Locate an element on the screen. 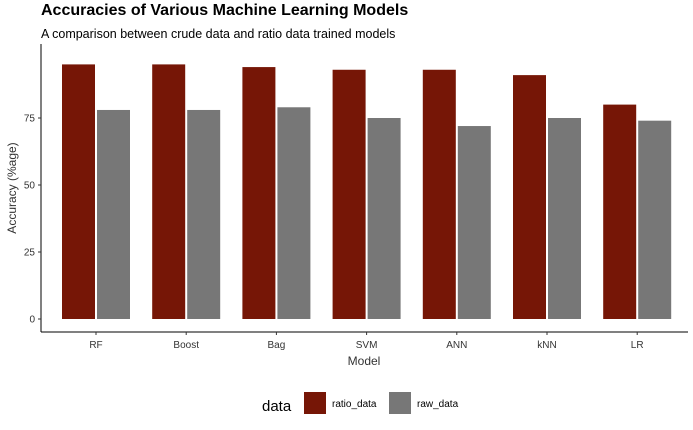 This screenshot has width=693, height=430. x-axis-title: Model is located at coordinates (364, 361).